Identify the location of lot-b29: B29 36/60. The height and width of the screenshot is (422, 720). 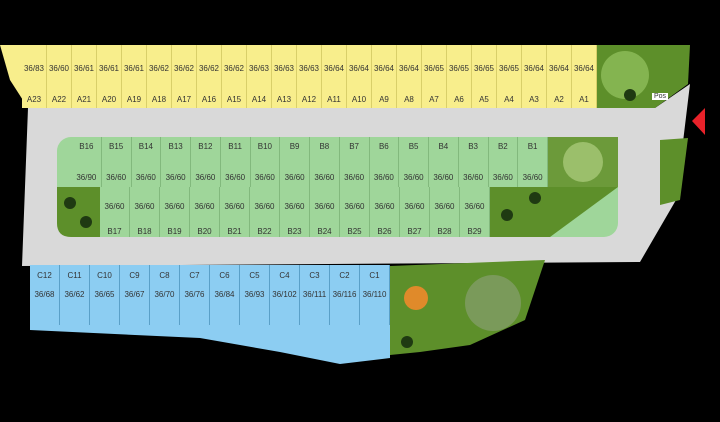
(475, 212).